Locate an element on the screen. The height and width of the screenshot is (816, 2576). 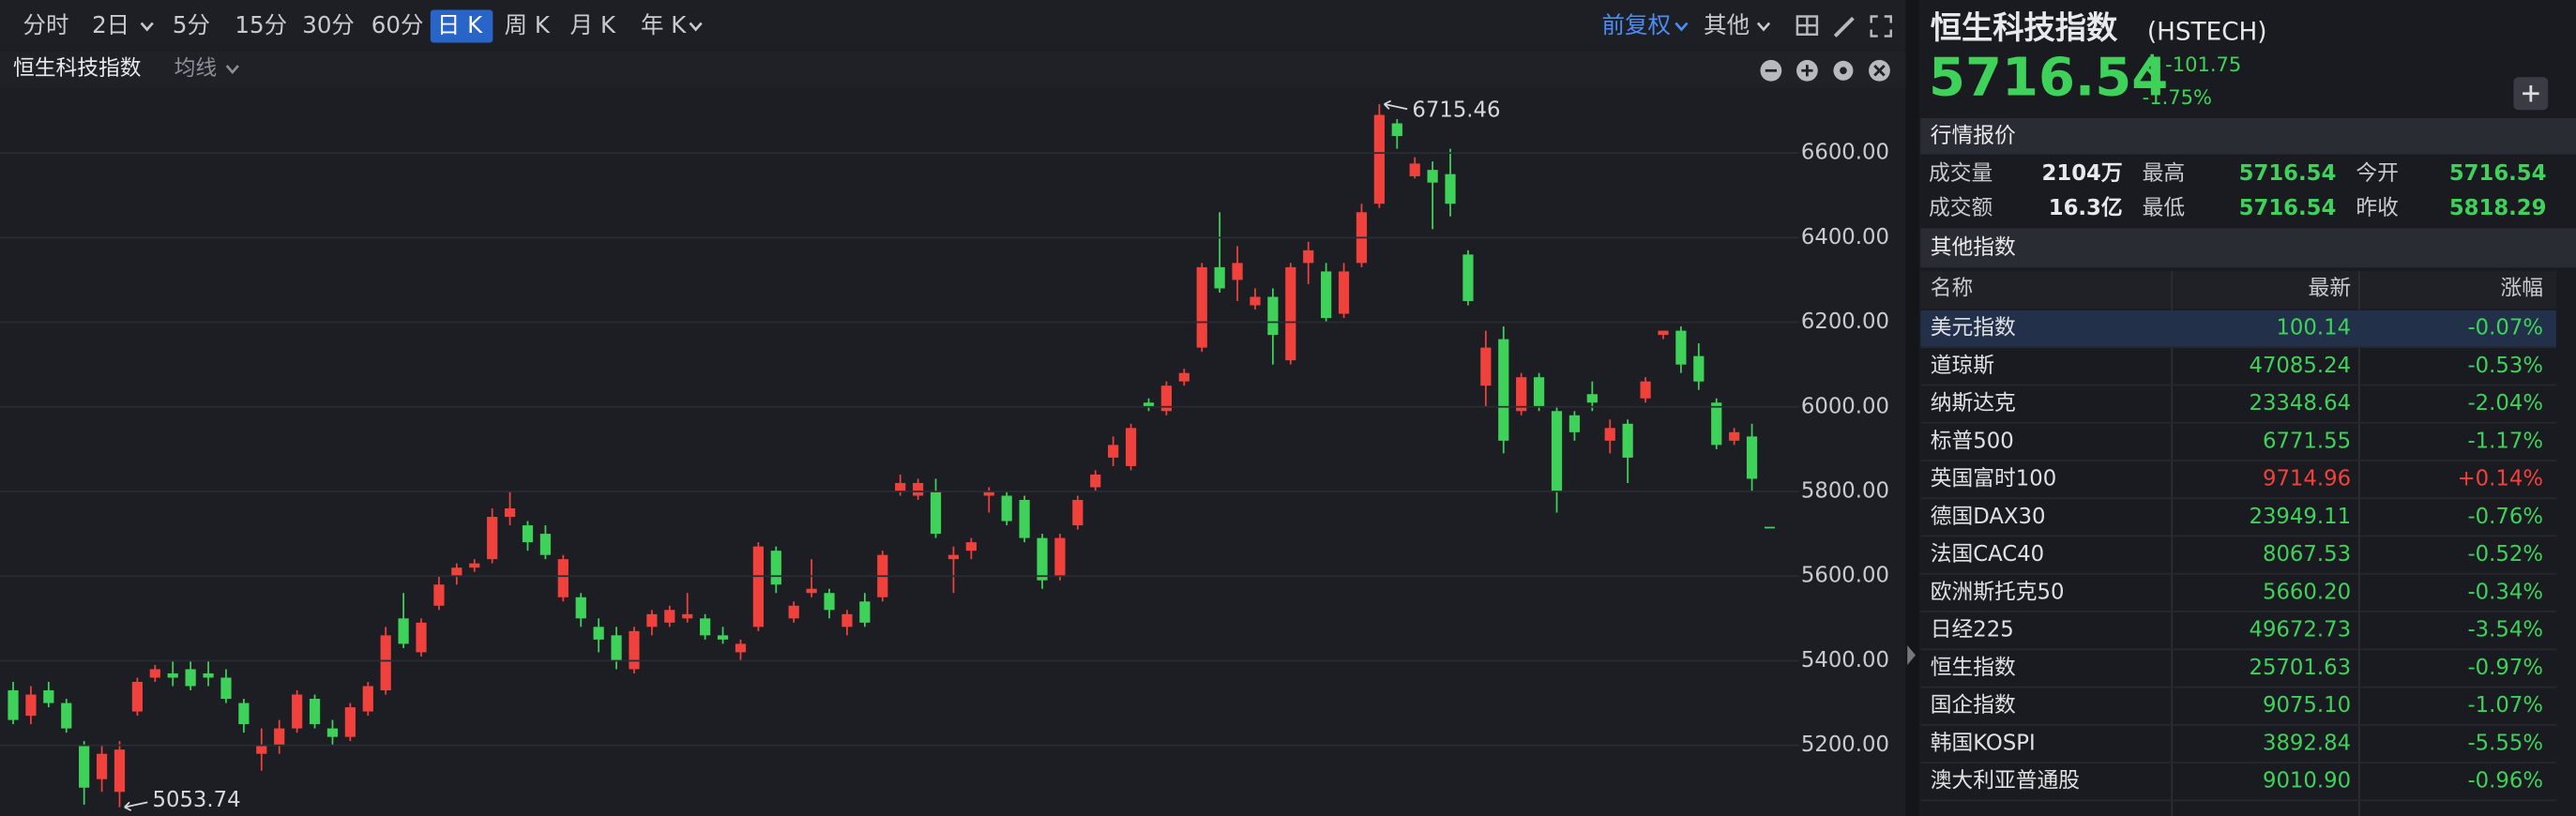
last-price: 5716.54 is located at coordinates (2048, 77).